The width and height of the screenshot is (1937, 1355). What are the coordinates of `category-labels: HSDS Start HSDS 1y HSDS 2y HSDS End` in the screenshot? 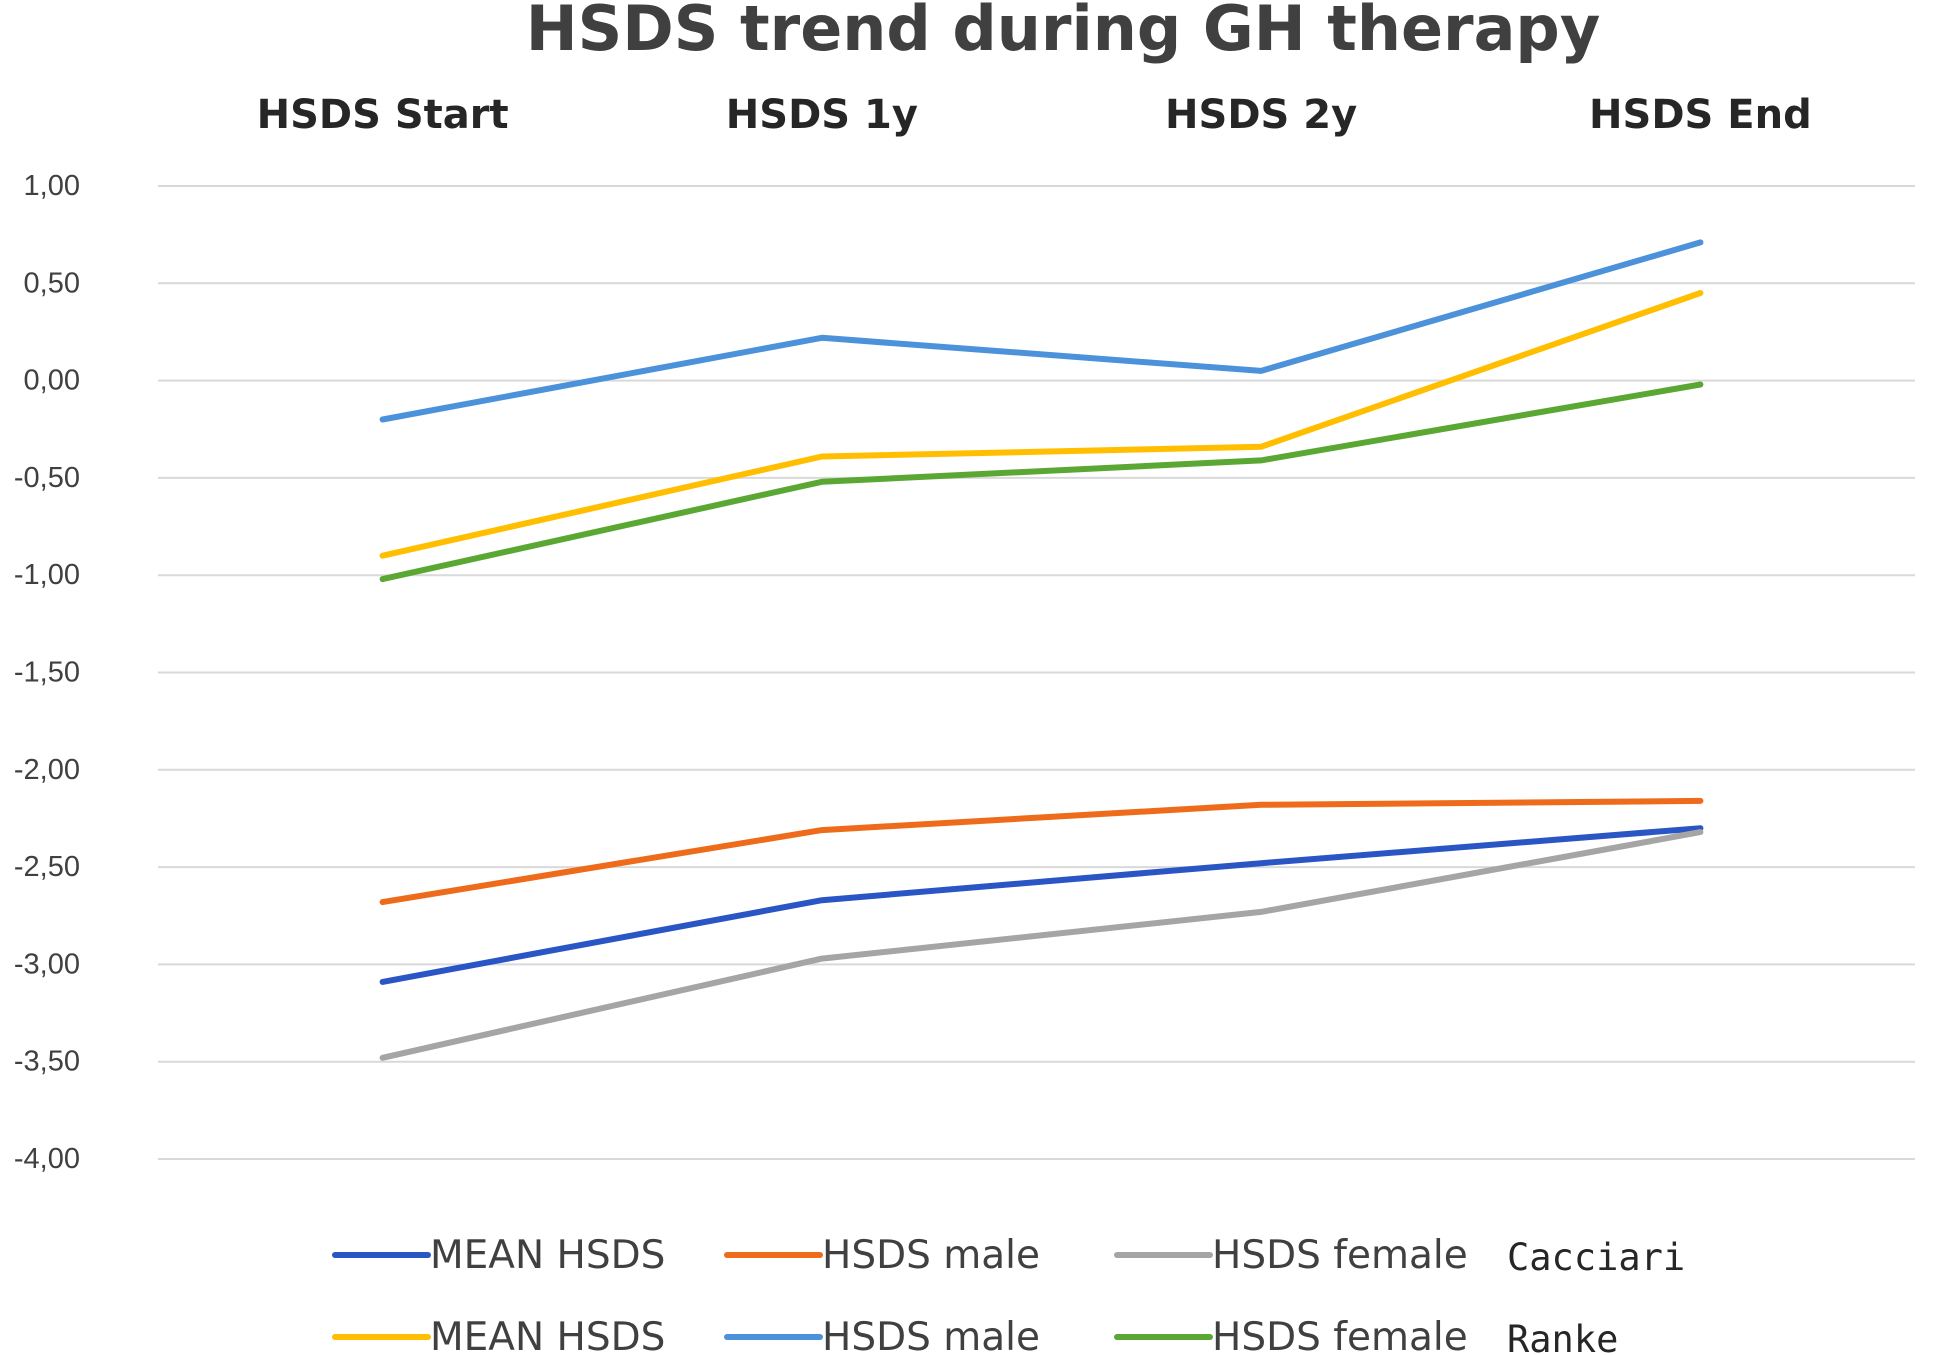 It's located at (1034, 115).